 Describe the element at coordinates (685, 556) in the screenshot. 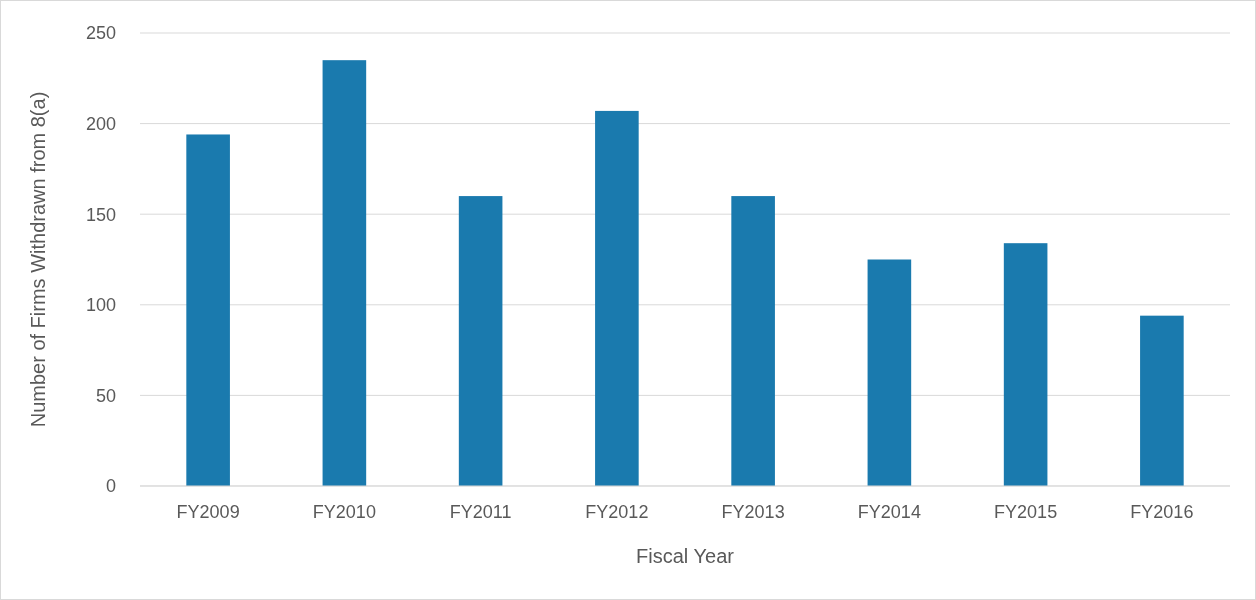

I see `x-axis-title: Fiscal Year` at that location.